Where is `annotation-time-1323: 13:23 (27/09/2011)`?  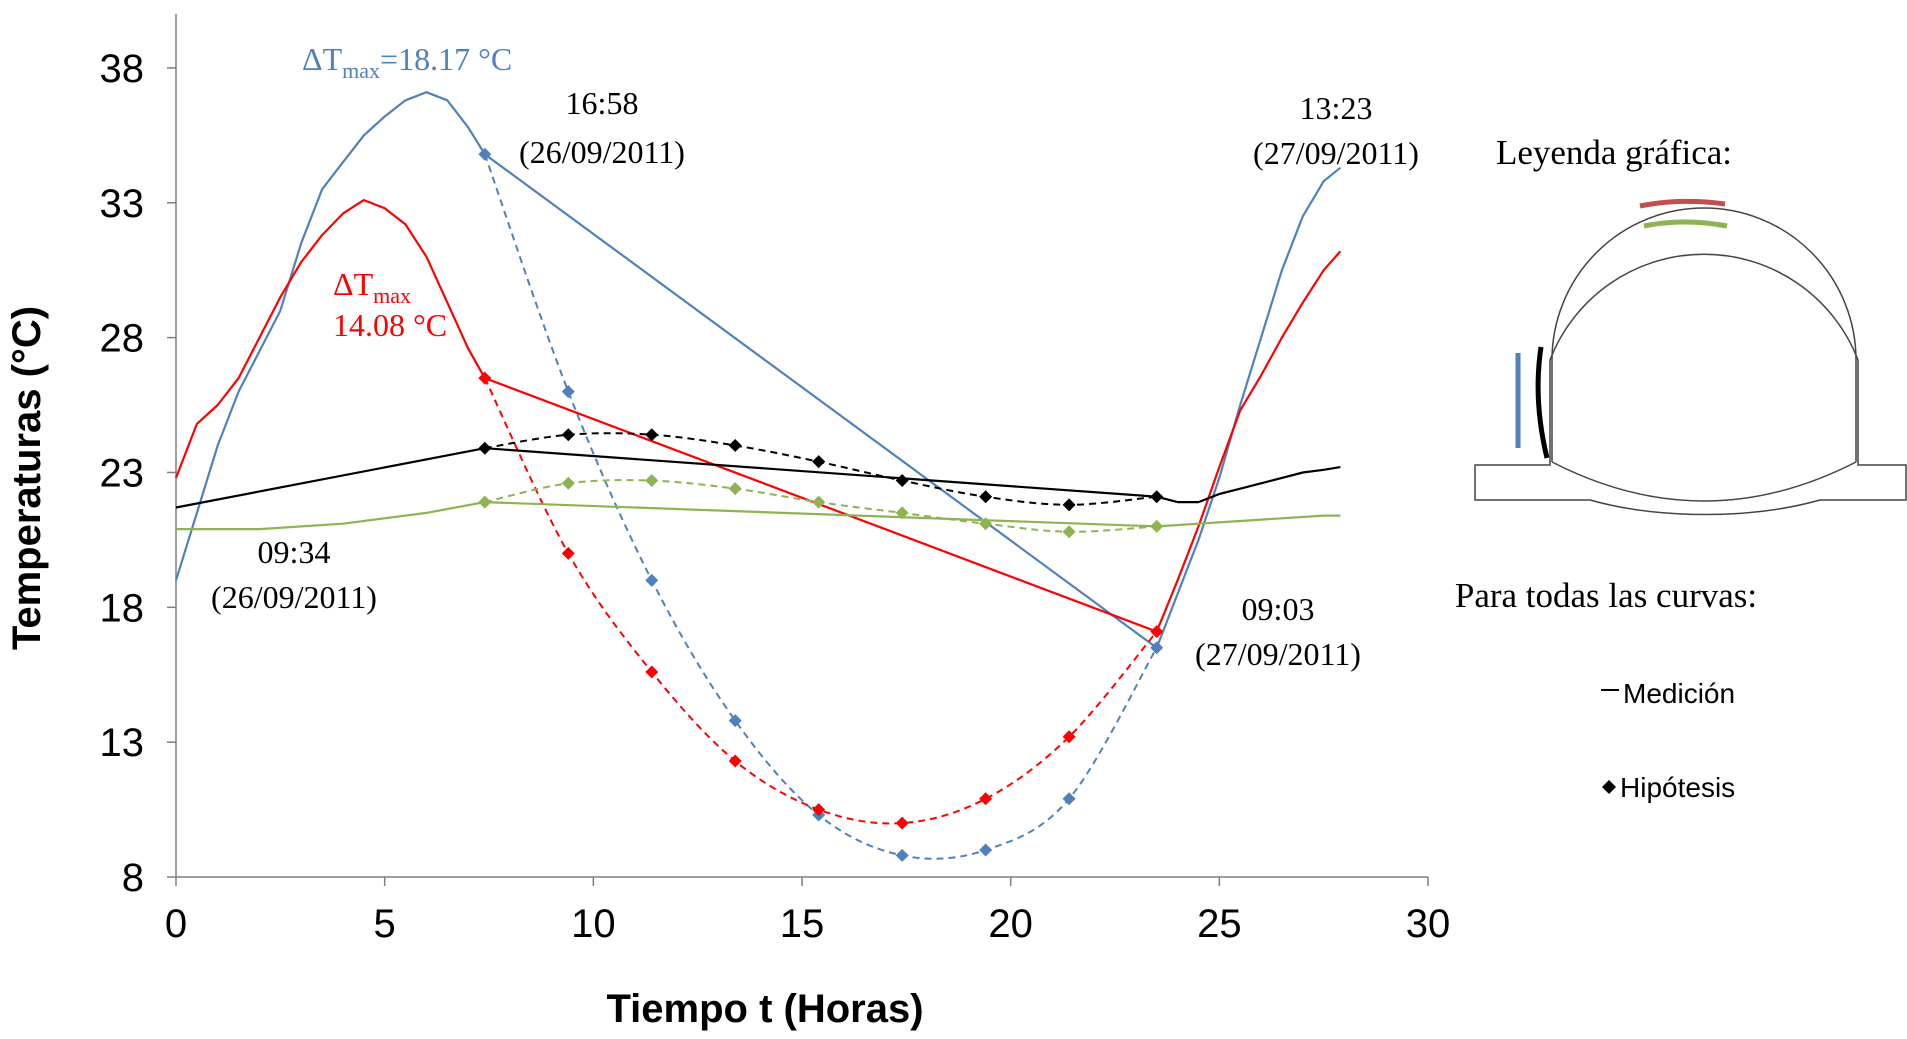
annotation-time-1323: 13:23 (27/09/2011) is located at coordinates (1336, 130).